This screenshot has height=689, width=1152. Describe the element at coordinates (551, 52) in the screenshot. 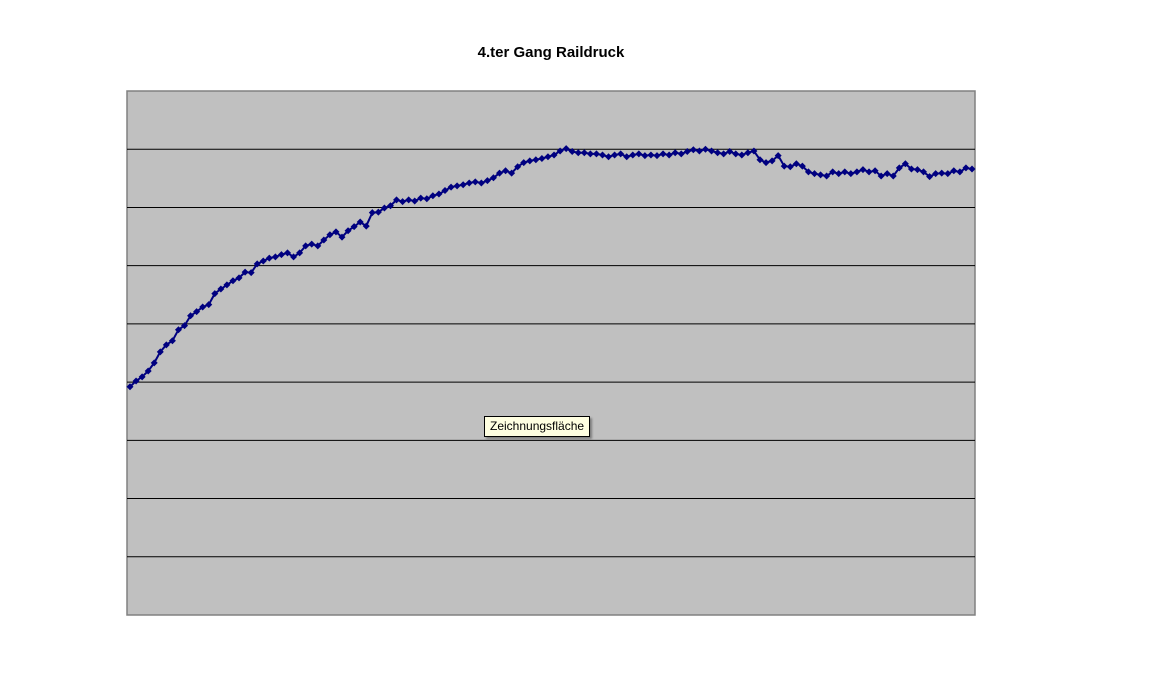

I see `chart-title: 4.ter Gang Raildruck` at that location.